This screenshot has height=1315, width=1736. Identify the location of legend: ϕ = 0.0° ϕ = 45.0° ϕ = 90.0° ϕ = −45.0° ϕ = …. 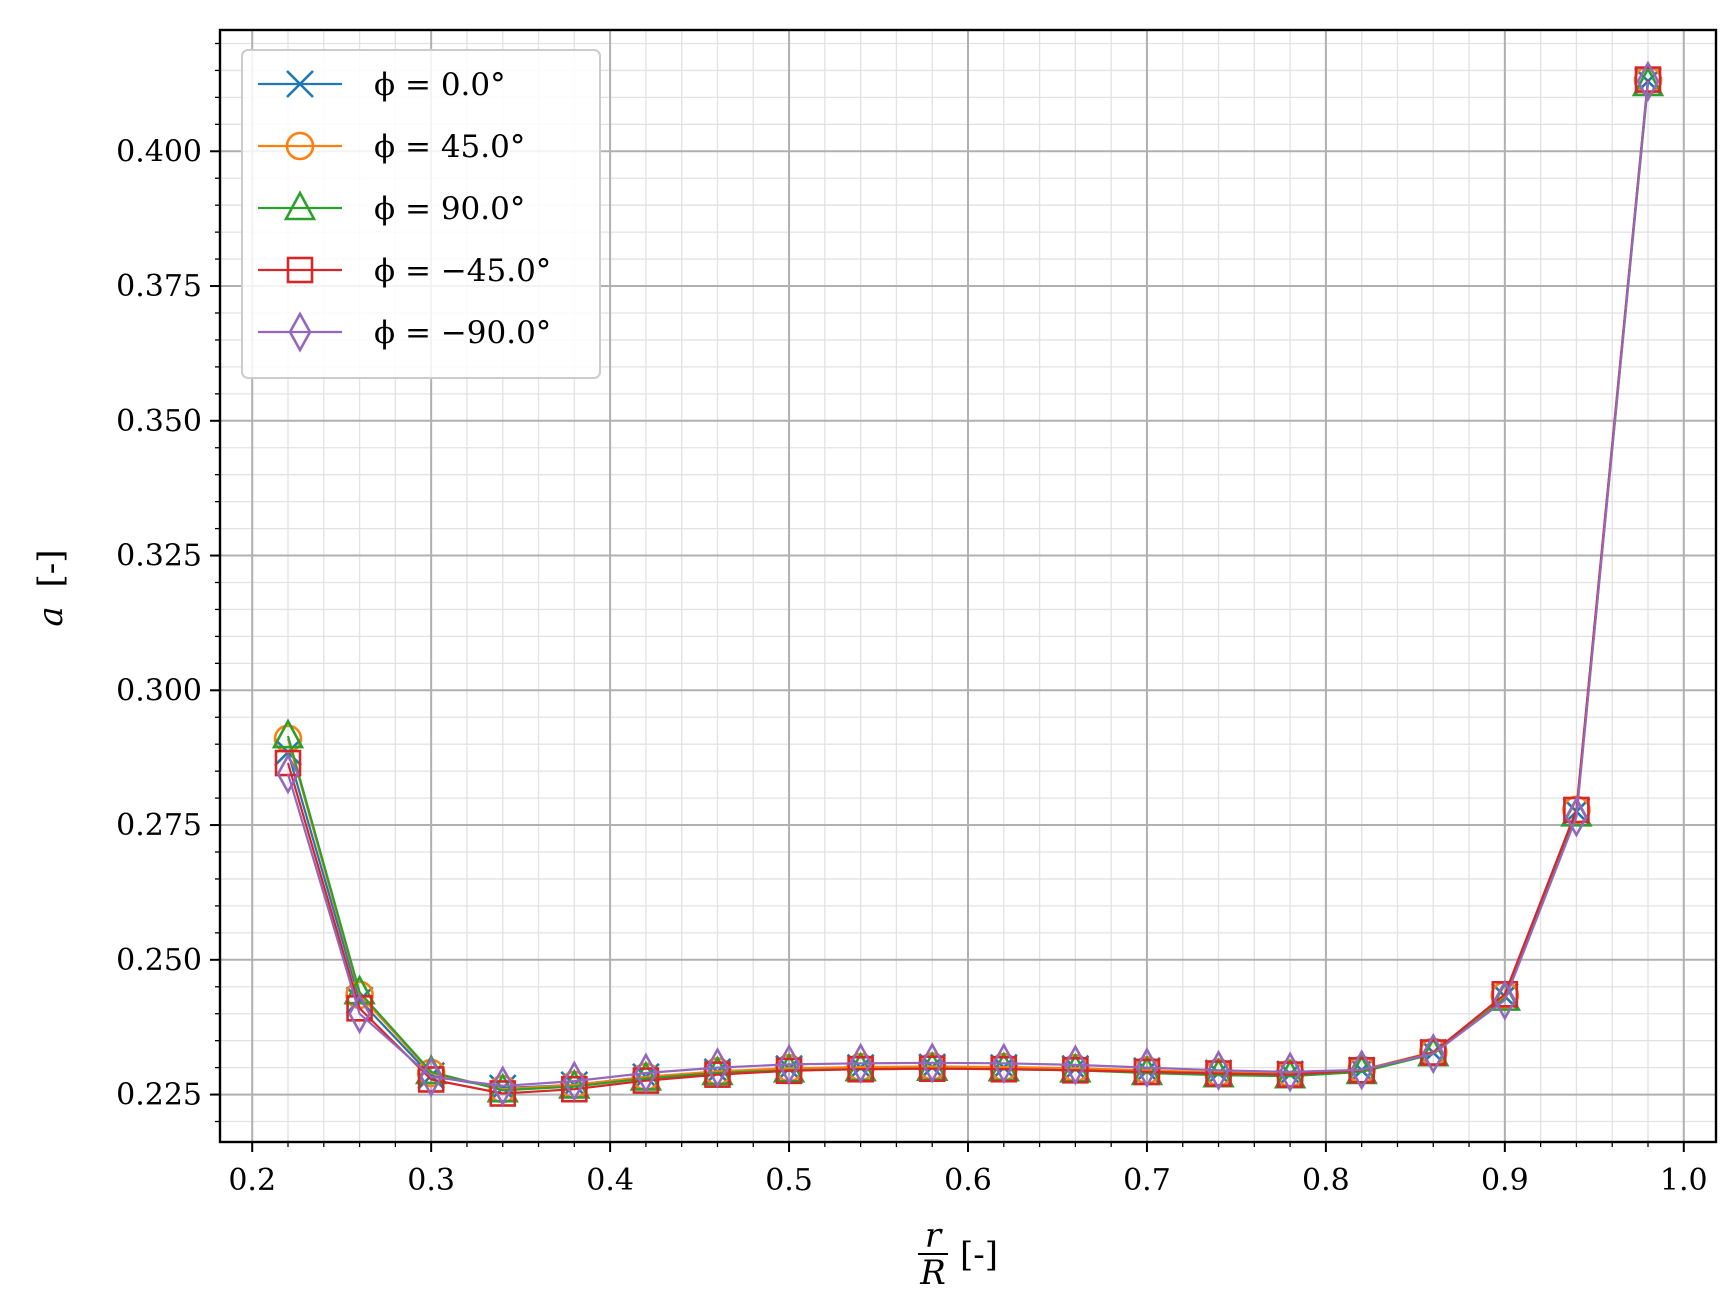
(421, 214).